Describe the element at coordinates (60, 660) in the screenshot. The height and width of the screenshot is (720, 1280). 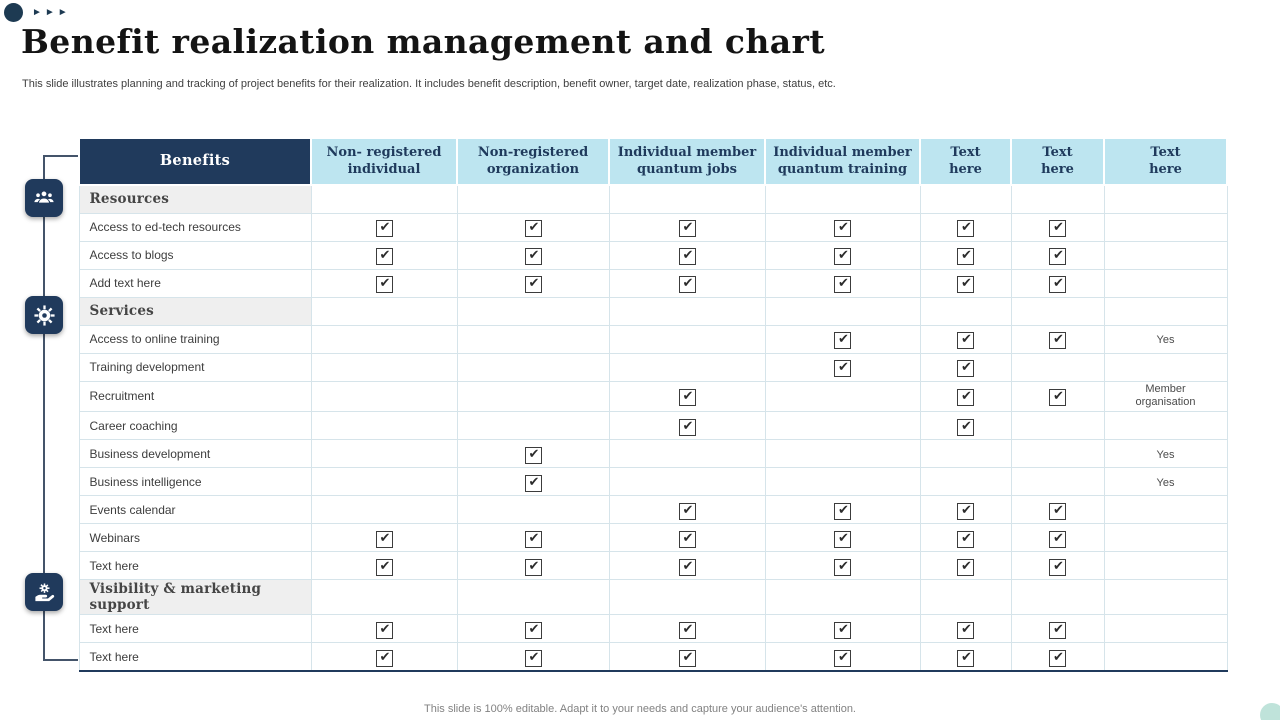
I see `connector-tick-bottom` at that location.